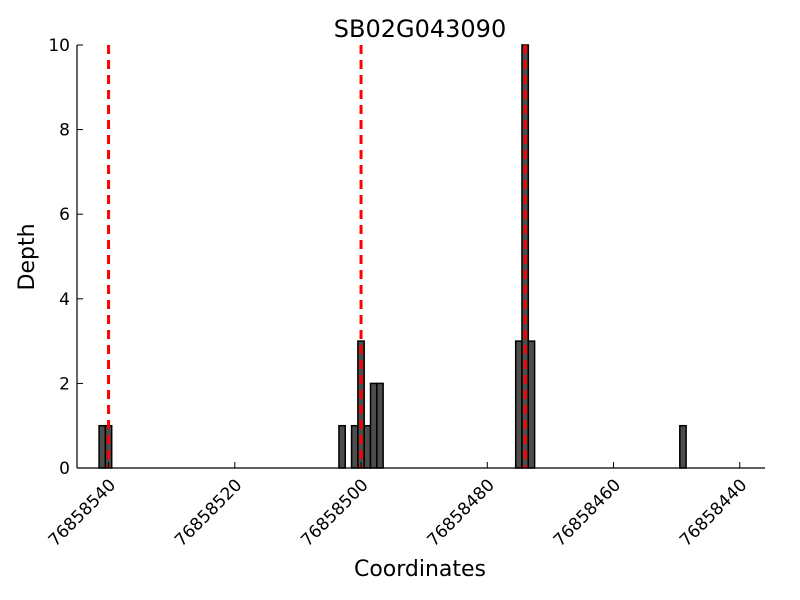  What do you see at coordinates (334, 512) in the screenshot?
I see `x-tick-label-2: 76858500` at bounding box center [334, 512].